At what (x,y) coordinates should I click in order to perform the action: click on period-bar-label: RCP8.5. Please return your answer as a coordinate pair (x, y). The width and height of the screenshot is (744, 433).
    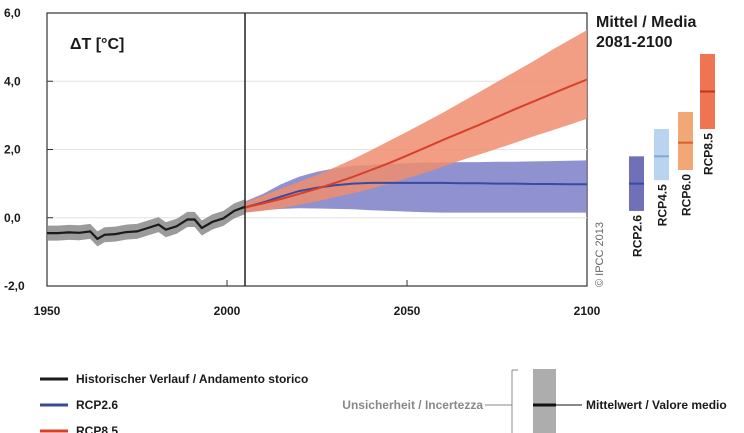
    Looking at the image, I should click on (709, 154).